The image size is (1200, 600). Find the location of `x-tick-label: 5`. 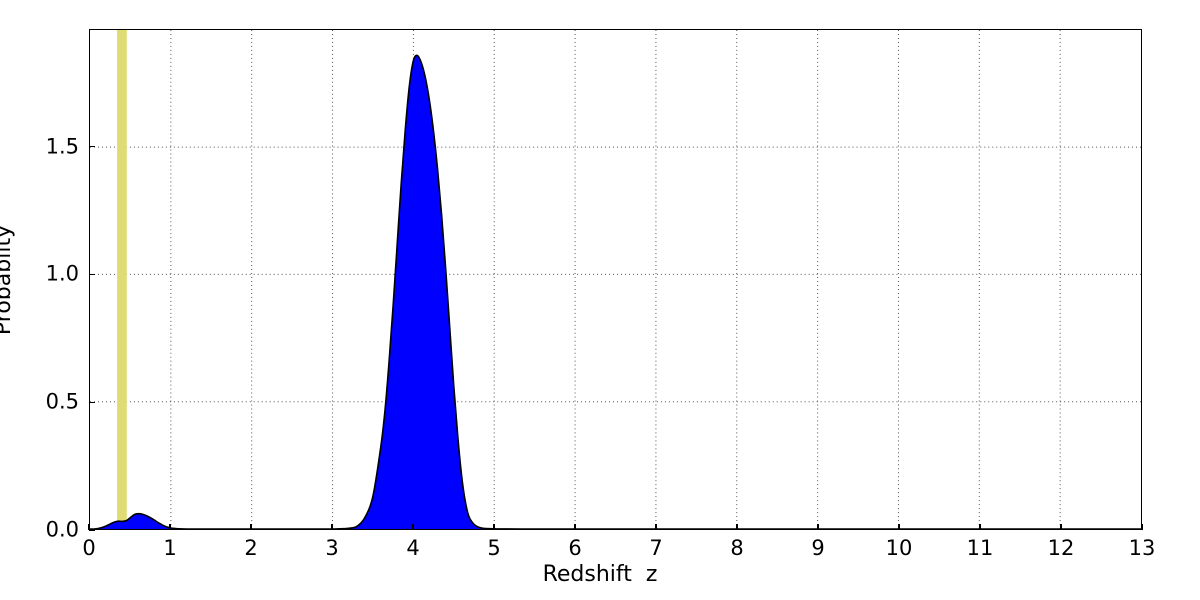

x-tick-label: 5 is located at coordinates (494, 548).